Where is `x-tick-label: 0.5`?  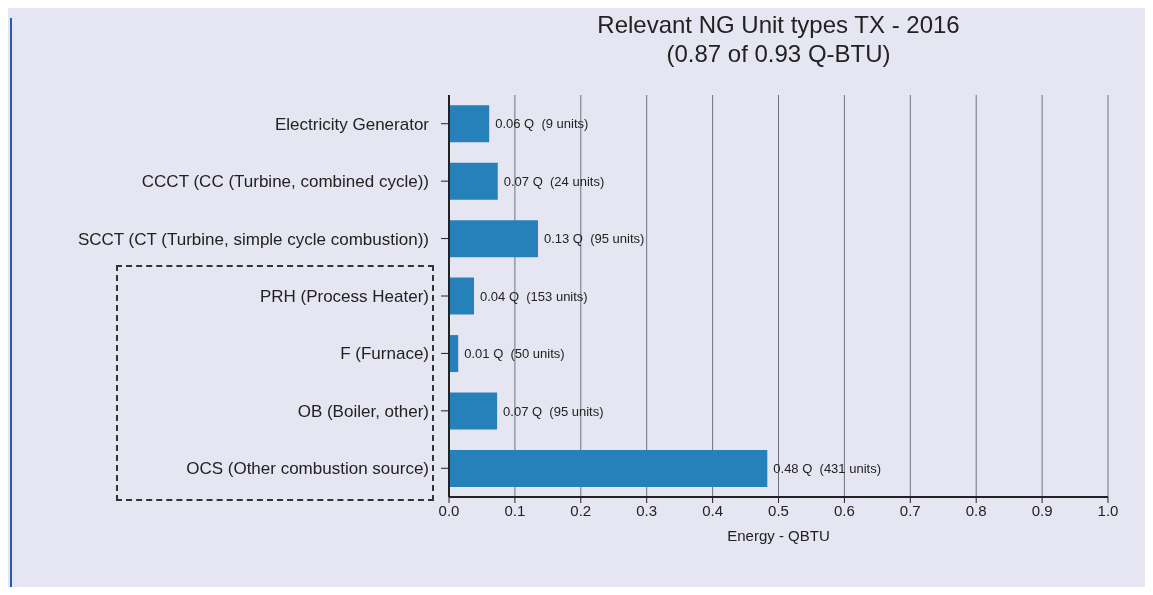 x-tick-label: 0.5 is located at coordinates (778, 510).